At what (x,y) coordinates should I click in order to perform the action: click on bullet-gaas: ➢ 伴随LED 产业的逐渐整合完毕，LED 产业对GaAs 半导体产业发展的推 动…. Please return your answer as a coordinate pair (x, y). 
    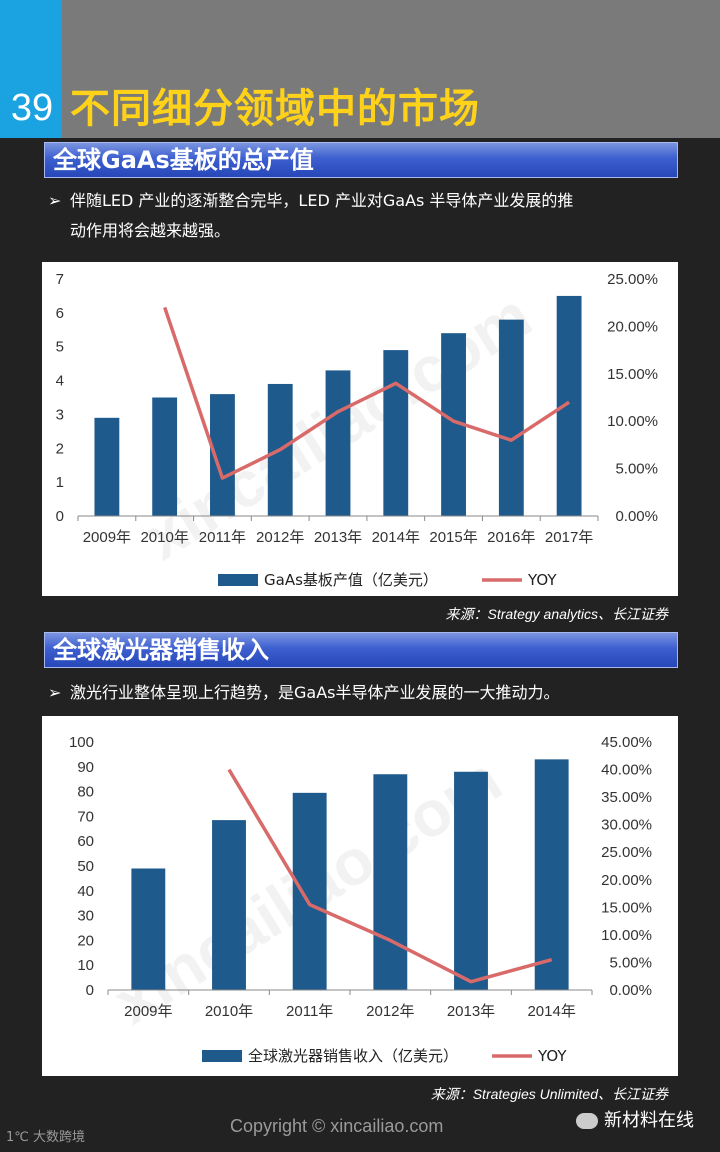
    Looking at the image, I should click on (363, 216).